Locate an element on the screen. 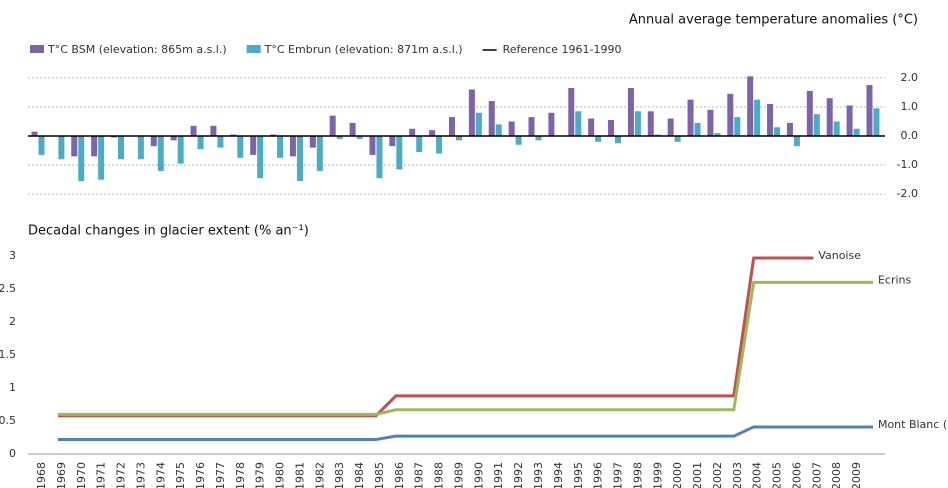  y-tick-label: 2 is located at coordinates (12, 321).